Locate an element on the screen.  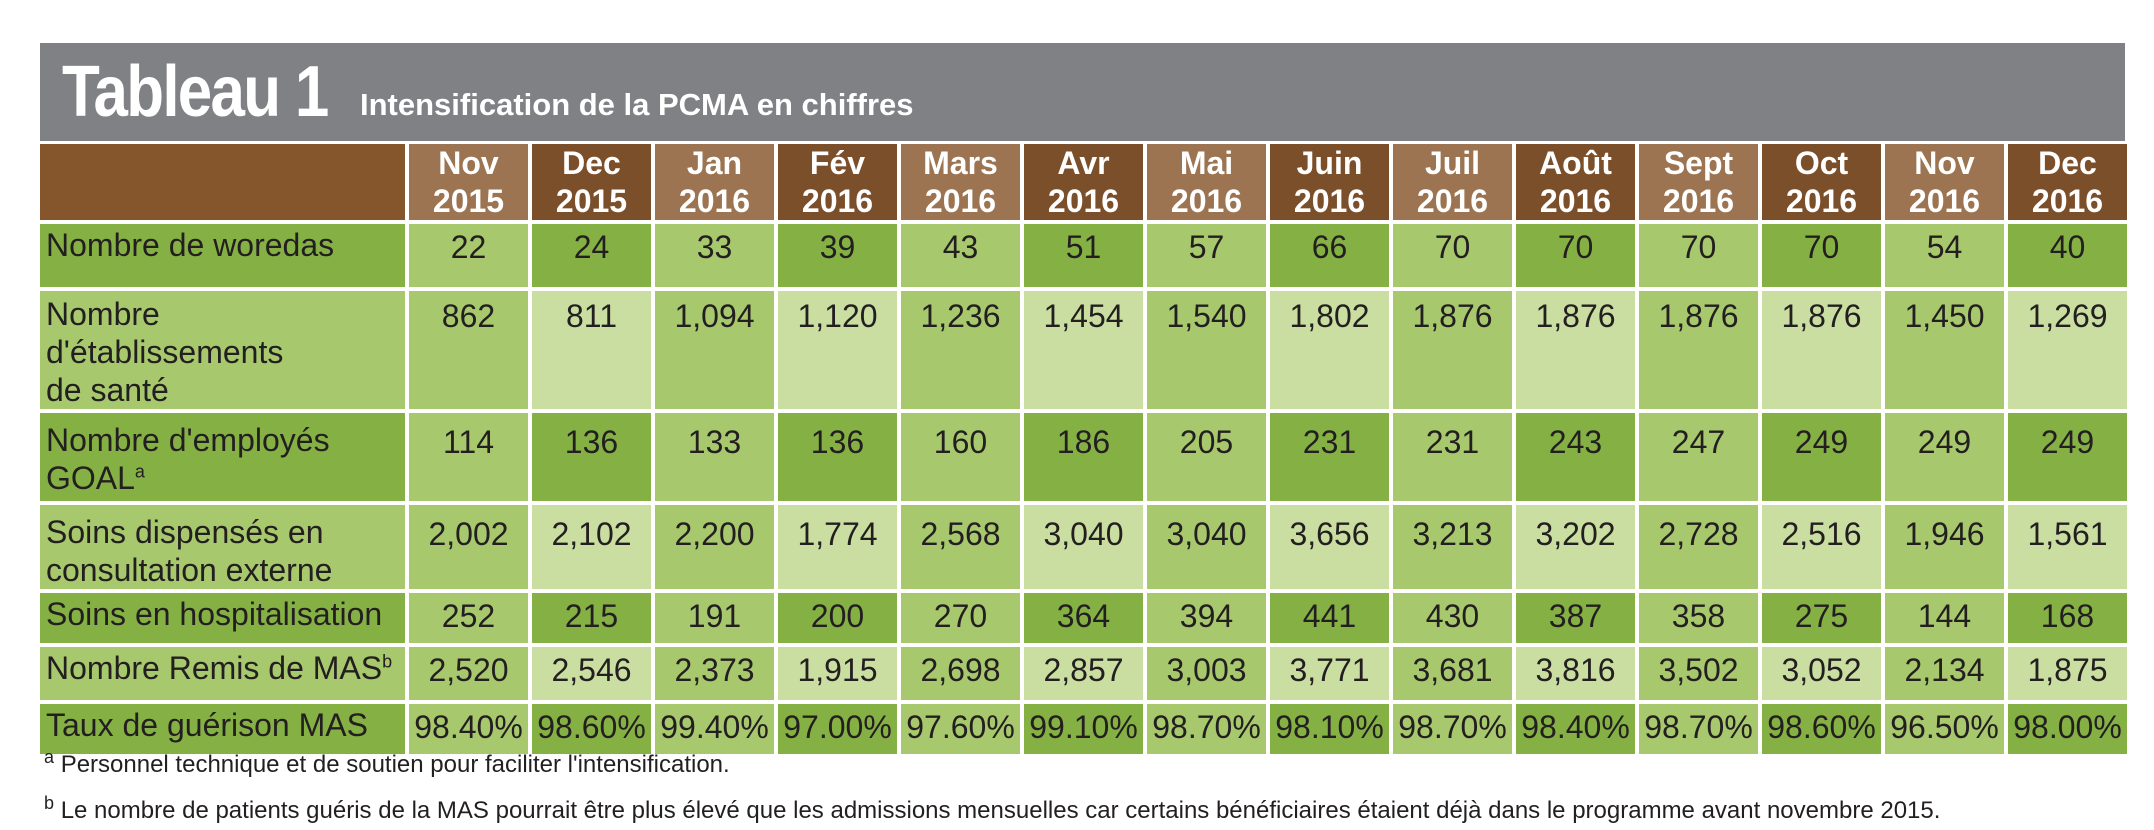
table-cell: 358 is located at coordinates (1698, 618).